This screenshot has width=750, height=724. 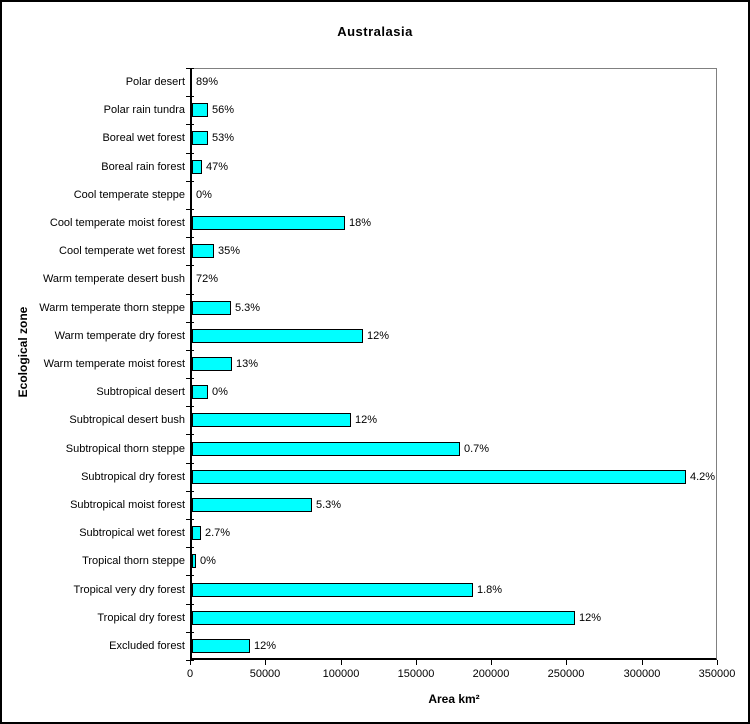 What do you see at coordinates (566, 674) in the screenshot?
I see `x-axis-tick-label: 250000` at bounding box center [566, 674].